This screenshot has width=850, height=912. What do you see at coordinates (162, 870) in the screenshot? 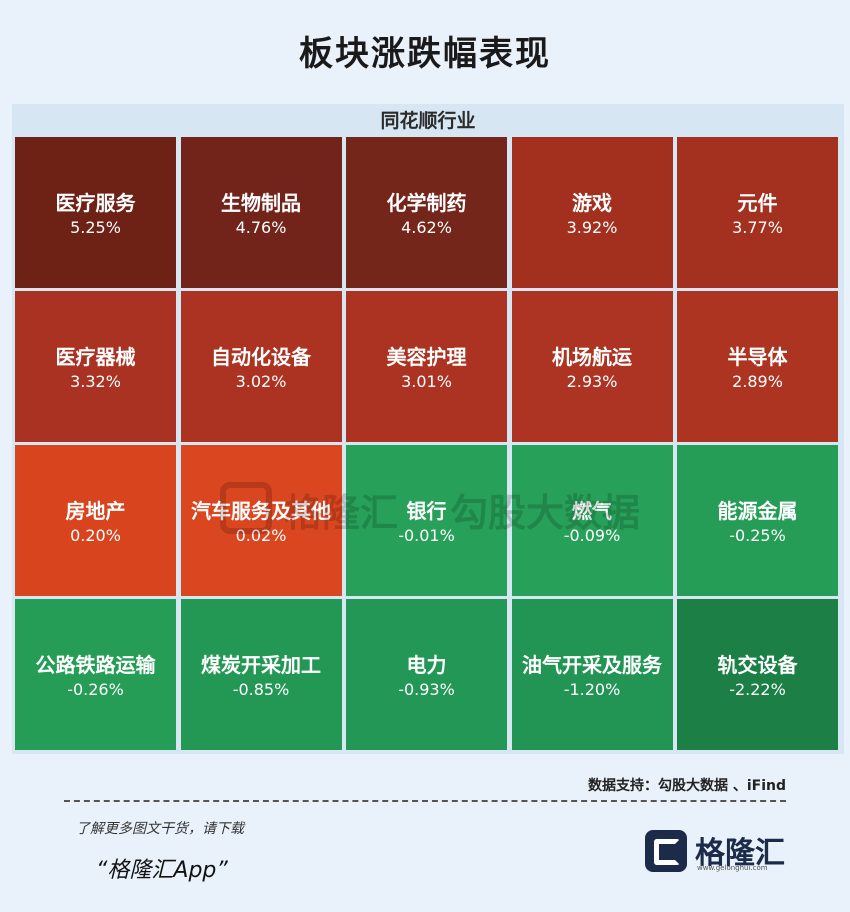
I see `footer-app-name: “格隆汇App”` at bounding box center [162, 870].